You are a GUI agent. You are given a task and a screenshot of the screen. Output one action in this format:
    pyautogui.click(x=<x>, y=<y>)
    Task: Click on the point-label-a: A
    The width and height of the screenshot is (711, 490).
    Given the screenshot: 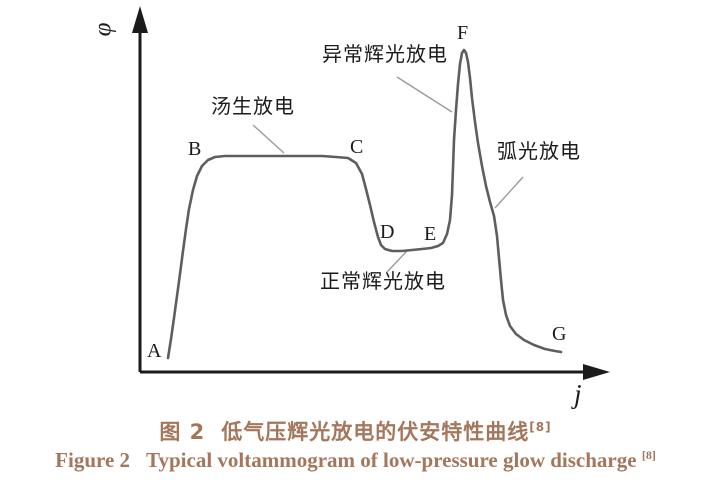 What is the action you would take?
    pyautogui.click(x=154, y=351)
    